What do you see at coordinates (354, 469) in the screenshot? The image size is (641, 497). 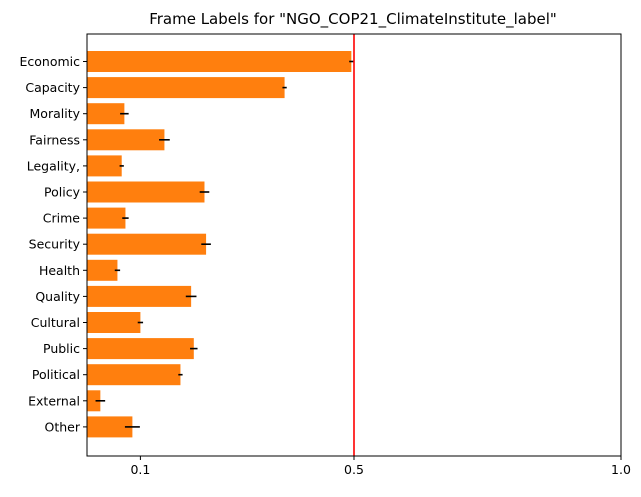 I see `x-tick-label: 0.5` at bounding box center [354, 469].